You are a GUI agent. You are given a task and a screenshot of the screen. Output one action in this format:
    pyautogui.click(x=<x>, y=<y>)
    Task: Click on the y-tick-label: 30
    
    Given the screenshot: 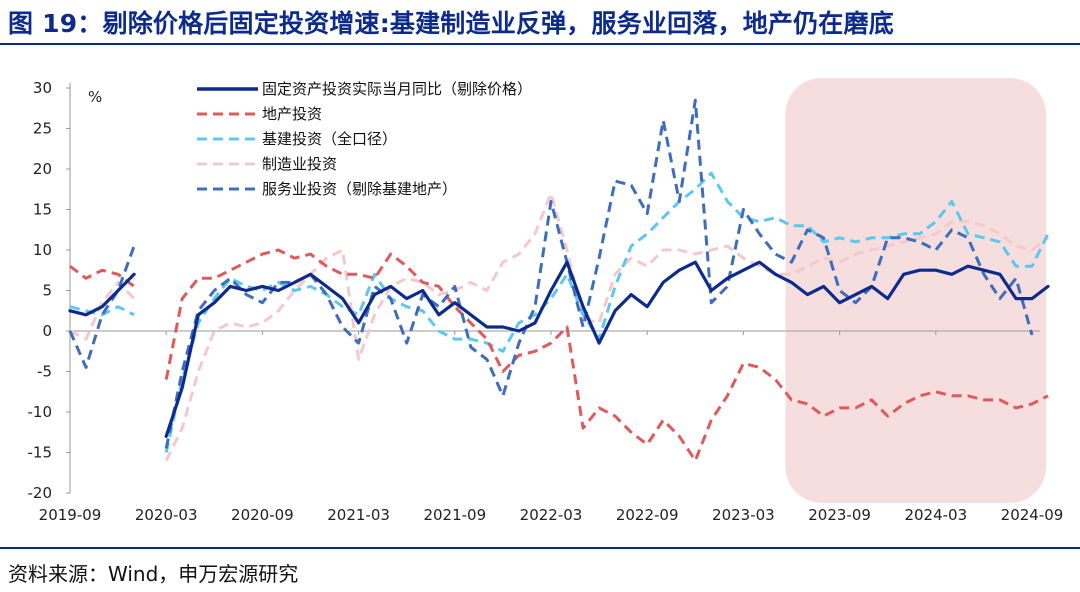 What is the action you would take?
    pyautogui.click(x=42, y=88)
    